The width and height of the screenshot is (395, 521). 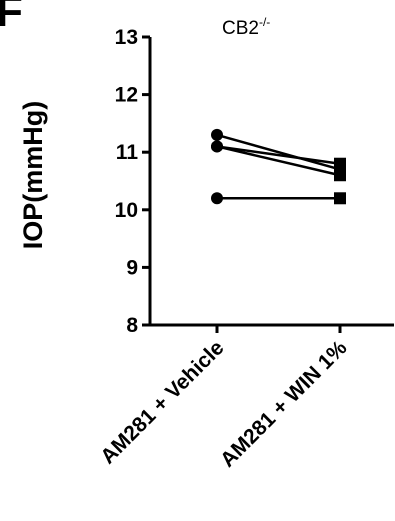 What do you see at coordinates (33, 175) in the screenshot?
I see `y-axis-title: IOP(mmHg)` at bounding box center [33, 175].